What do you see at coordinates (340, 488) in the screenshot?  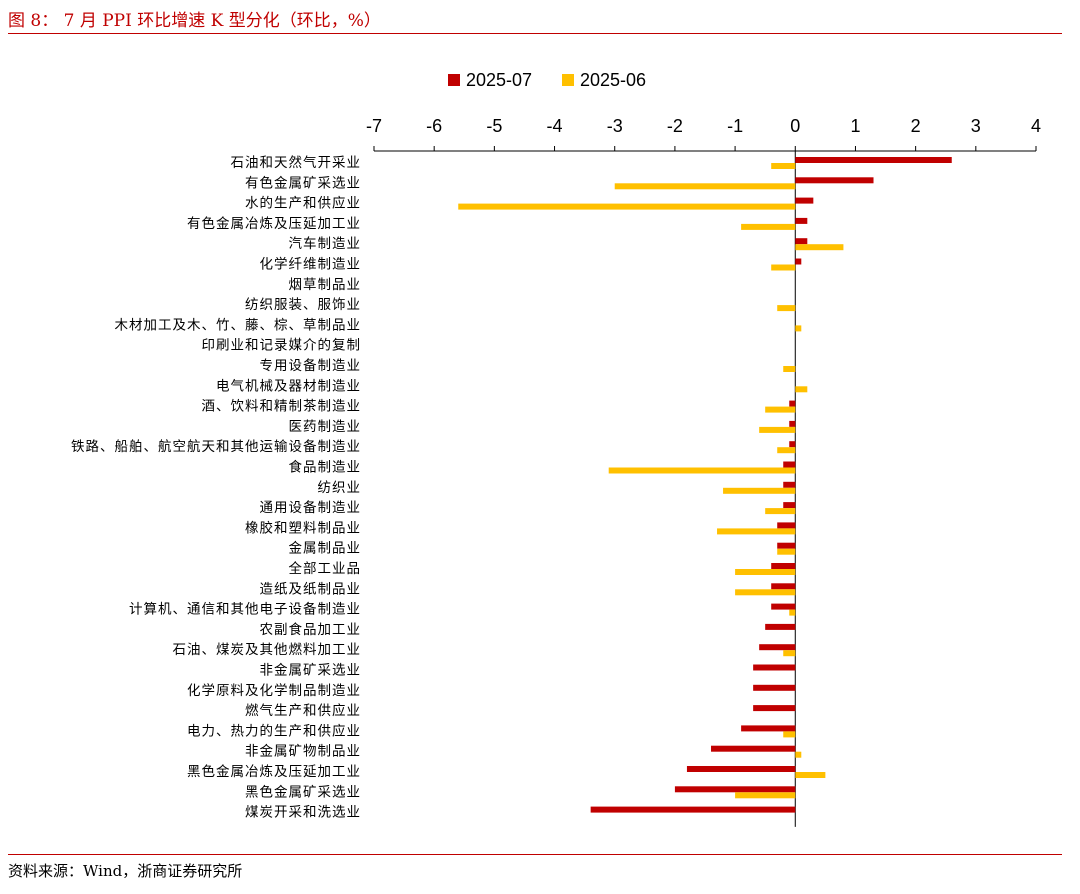 I see `category-label: 纺织业` at bounding box center [340, 488].